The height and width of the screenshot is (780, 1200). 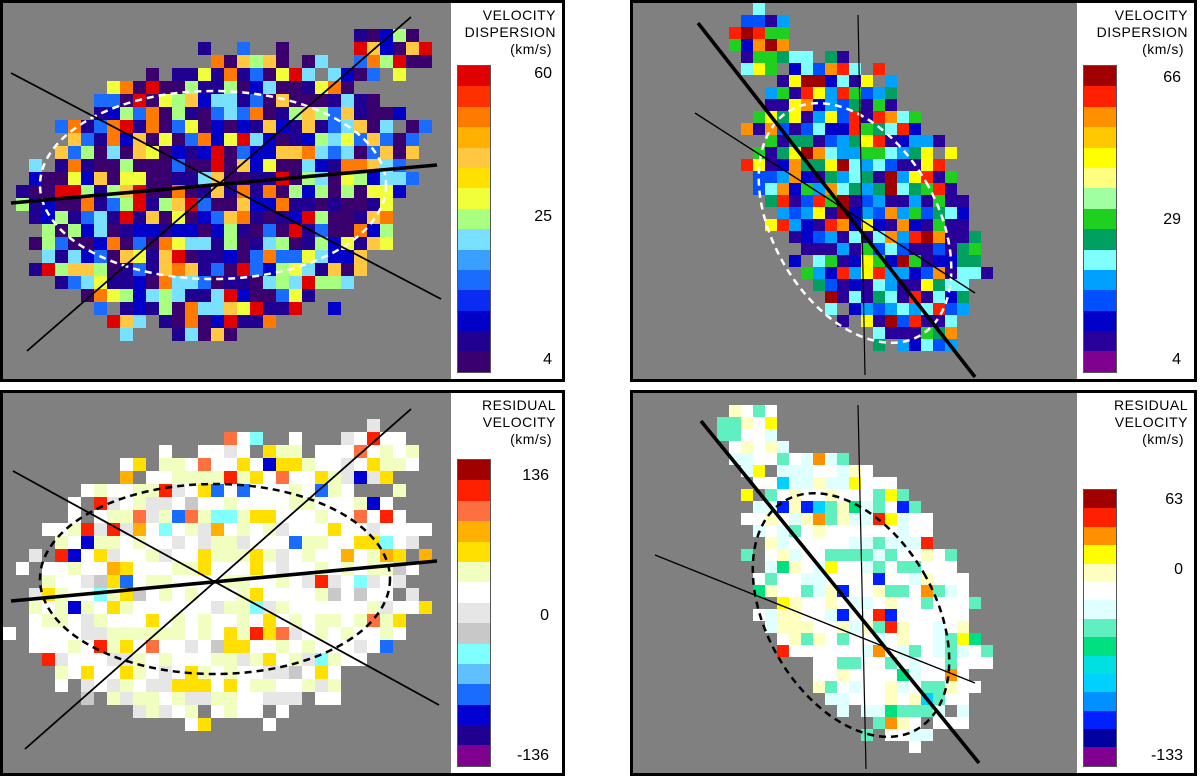 What do you see at coordinates (535, 475) in the screenshot?
I see `colorbar-tick-max: 136` at bounding box center [535, 475].